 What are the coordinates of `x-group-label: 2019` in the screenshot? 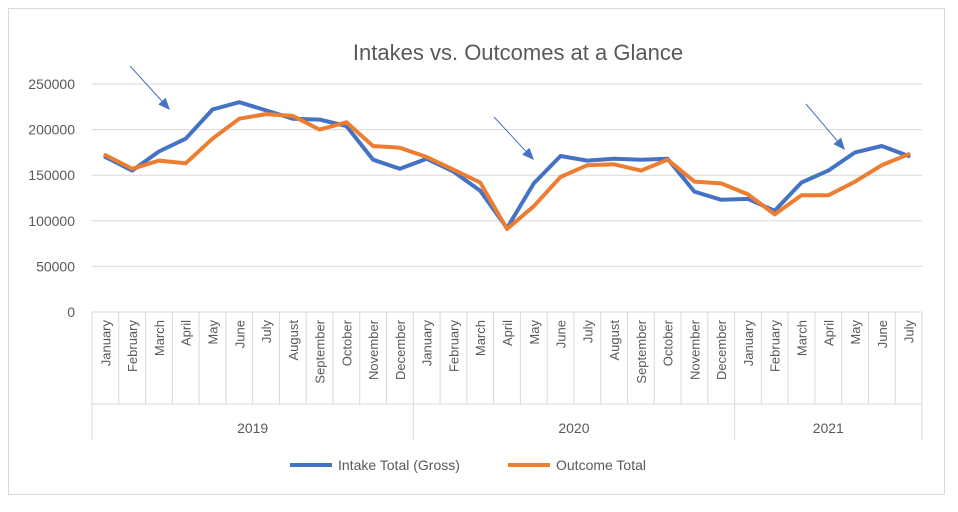 It's located at (252, 428).